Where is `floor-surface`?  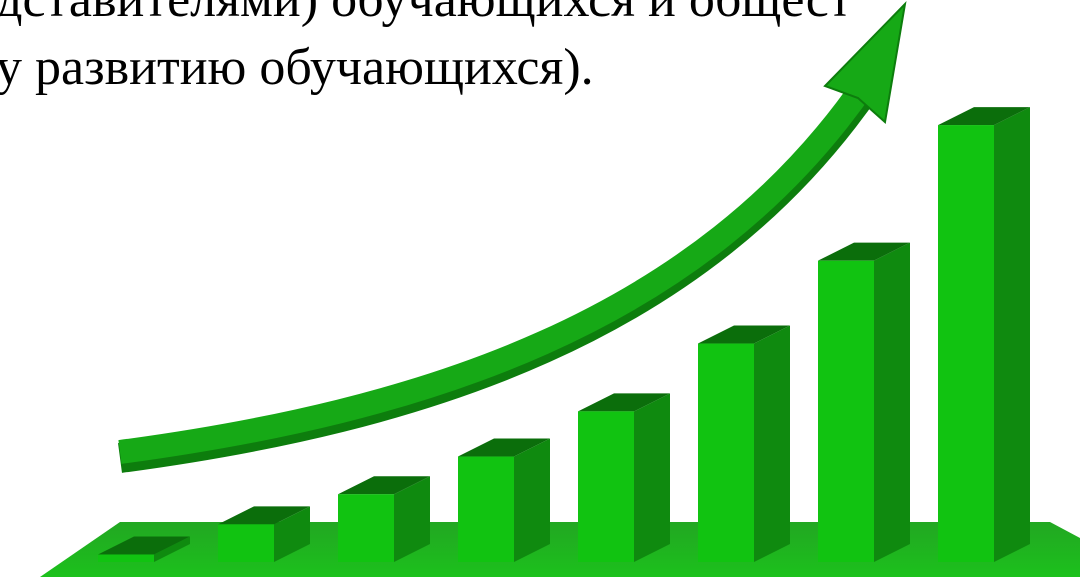 floor-surface is located at coordinates (560, 549).